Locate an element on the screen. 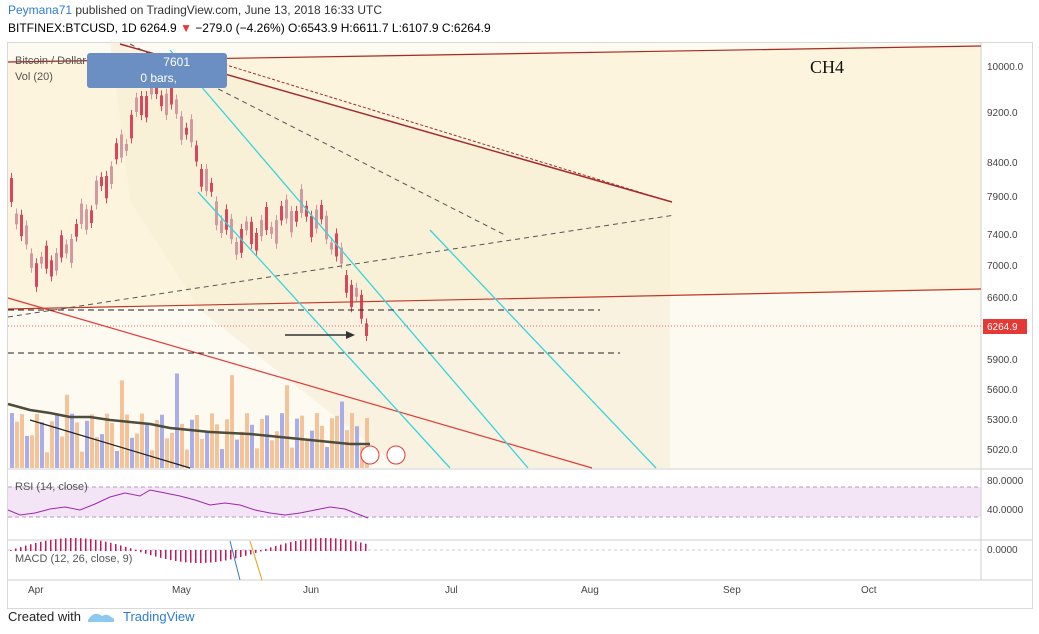  svg-text: 80.0000 is located at coordinates (1005, 481).